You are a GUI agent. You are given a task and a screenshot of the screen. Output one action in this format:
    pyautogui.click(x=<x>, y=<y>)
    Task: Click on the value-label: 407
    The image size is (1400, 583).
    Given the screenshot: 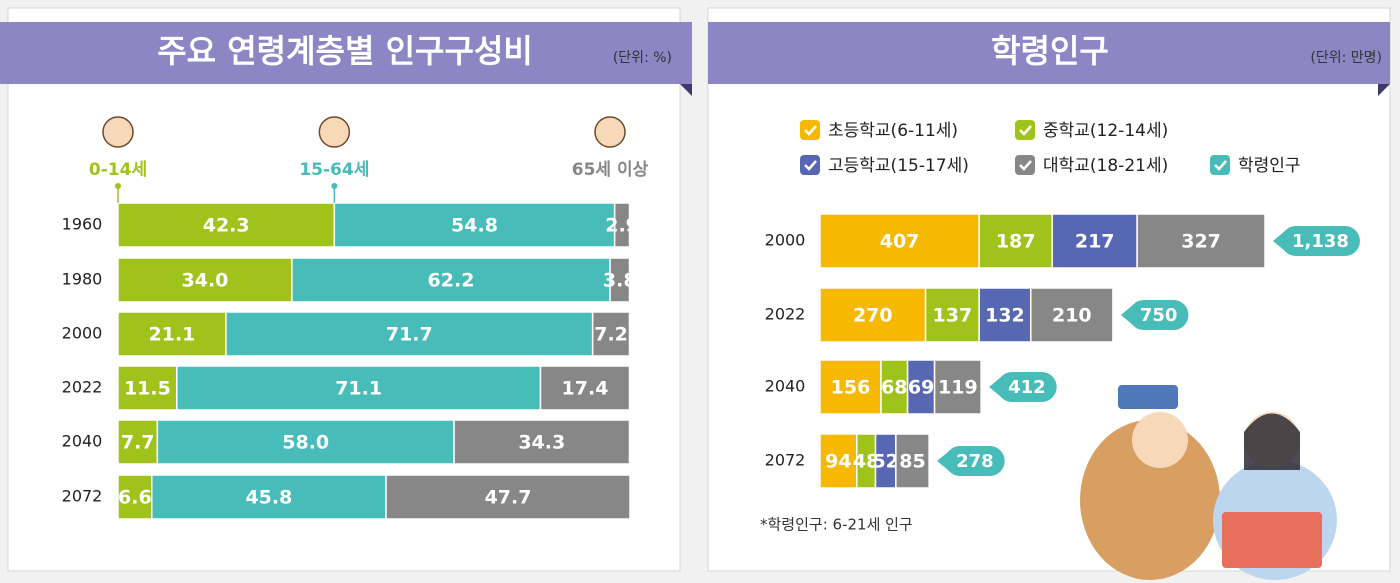 What is the action you would take?
    pyautogui.click(x=900, y=242)
    